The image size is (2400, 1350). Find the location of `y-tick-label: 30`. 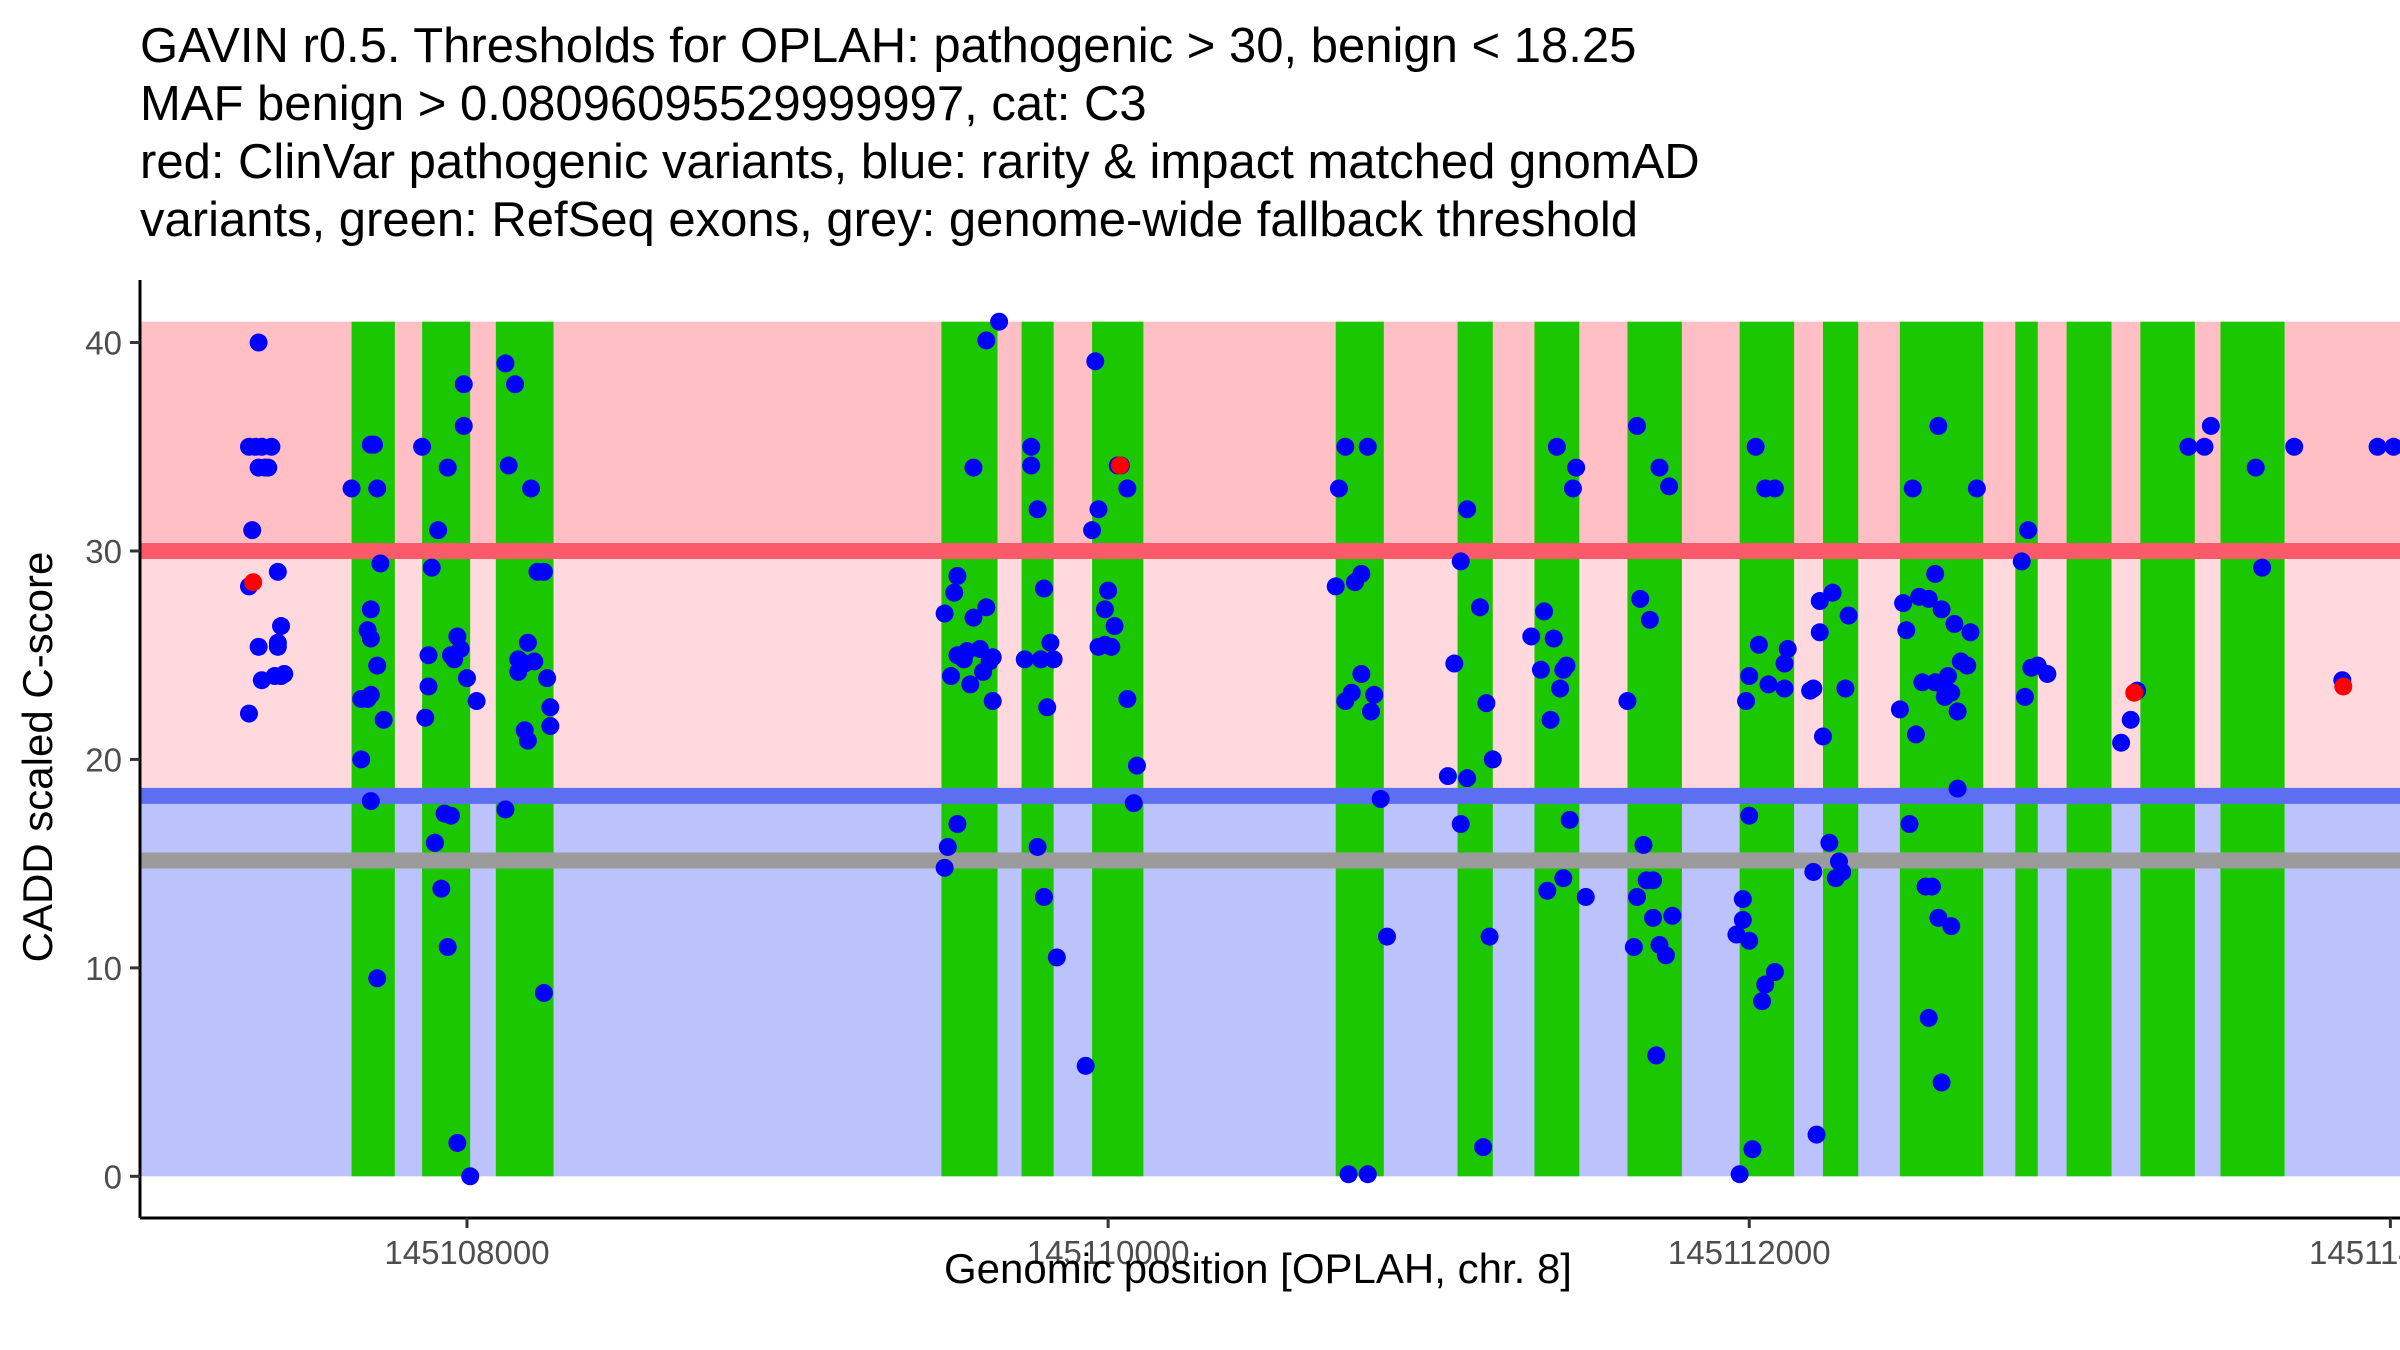

y-tick-label: 30 is located at coordinates (103, 551).